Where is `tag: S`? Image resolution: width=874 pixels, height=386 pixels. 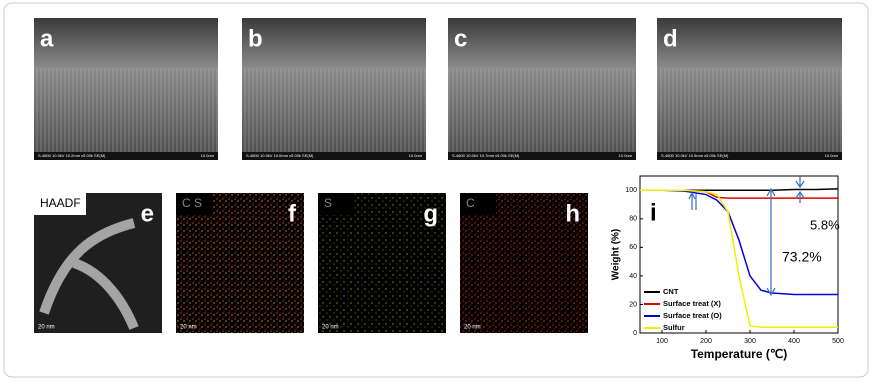
tag: S is located at coordinates (328, 203).